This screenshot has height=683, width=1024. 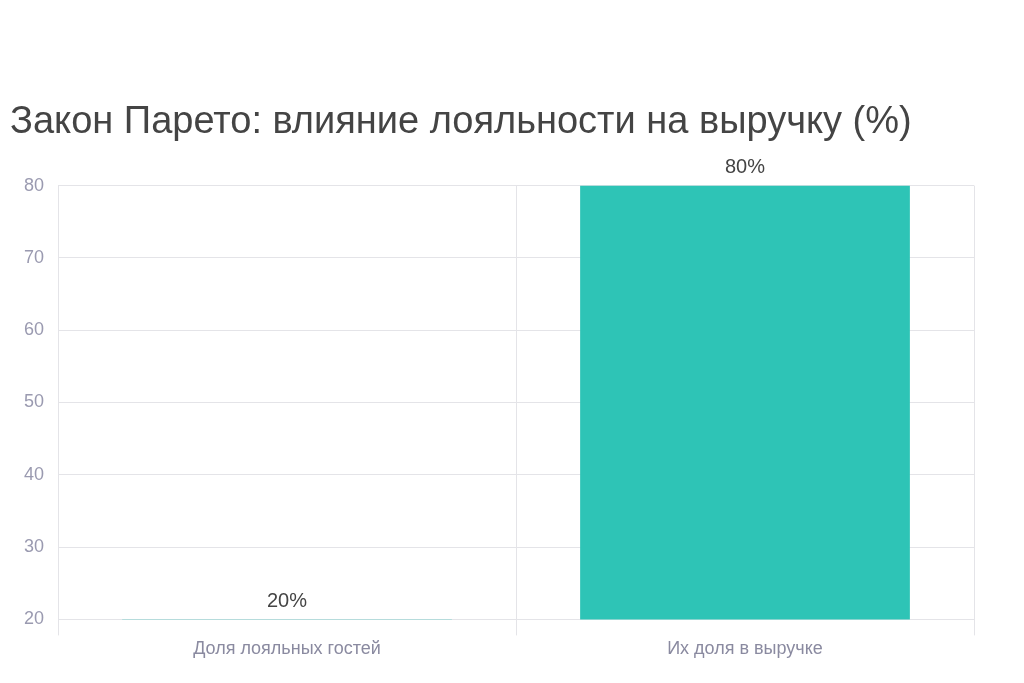 I want to click on y-tick-label: 60, so click(x=34, y=329).